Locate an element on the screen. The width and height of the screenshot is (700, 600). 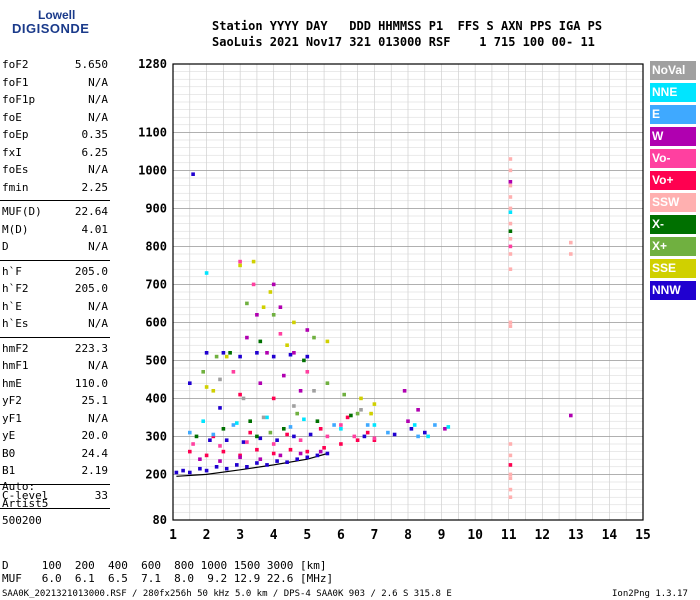
param-row: fmin 2.25 is located at coordinates (55, 189).